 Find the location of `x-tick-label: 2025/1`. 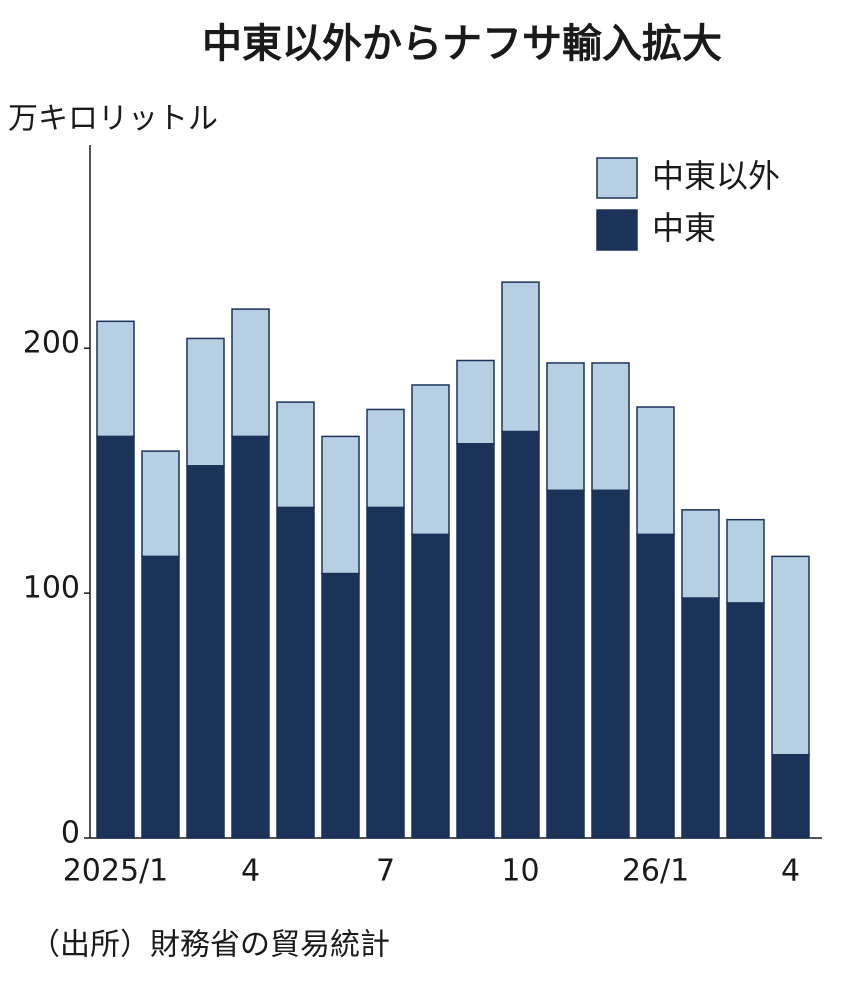

x-tick-label: 2025/1 is located at coordinates (116, 871).